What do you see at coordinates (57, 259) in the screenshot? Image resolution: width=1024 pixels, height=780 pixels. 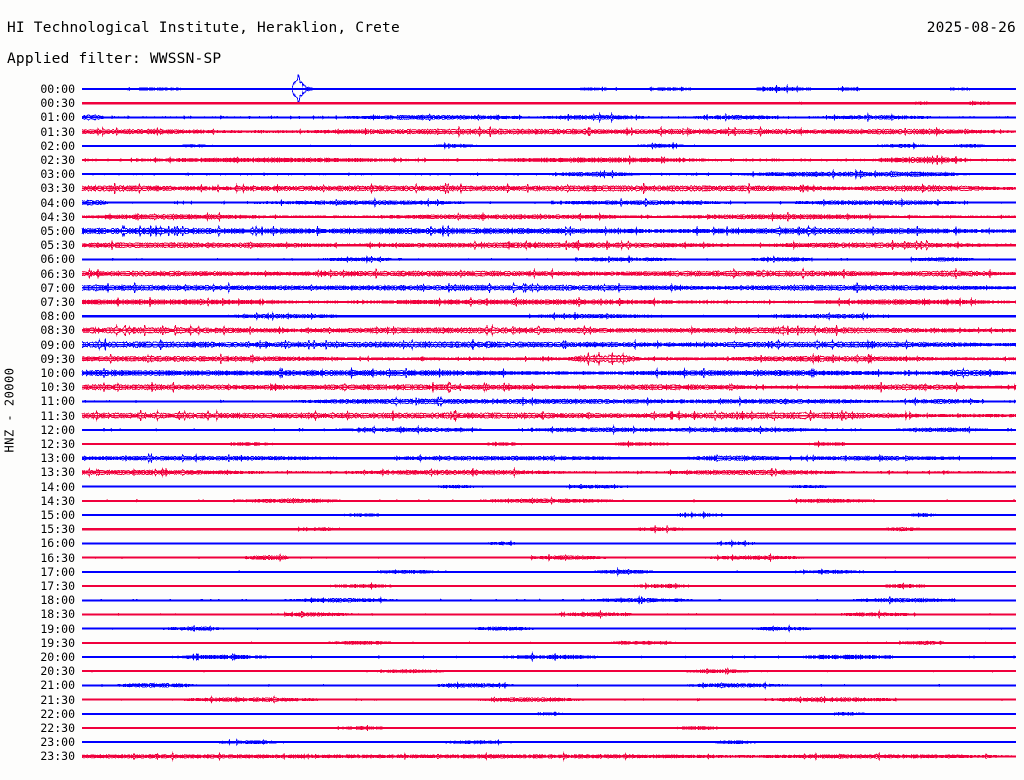 I see `time-label-0600: 06:00` at bounding box center [57, 259].